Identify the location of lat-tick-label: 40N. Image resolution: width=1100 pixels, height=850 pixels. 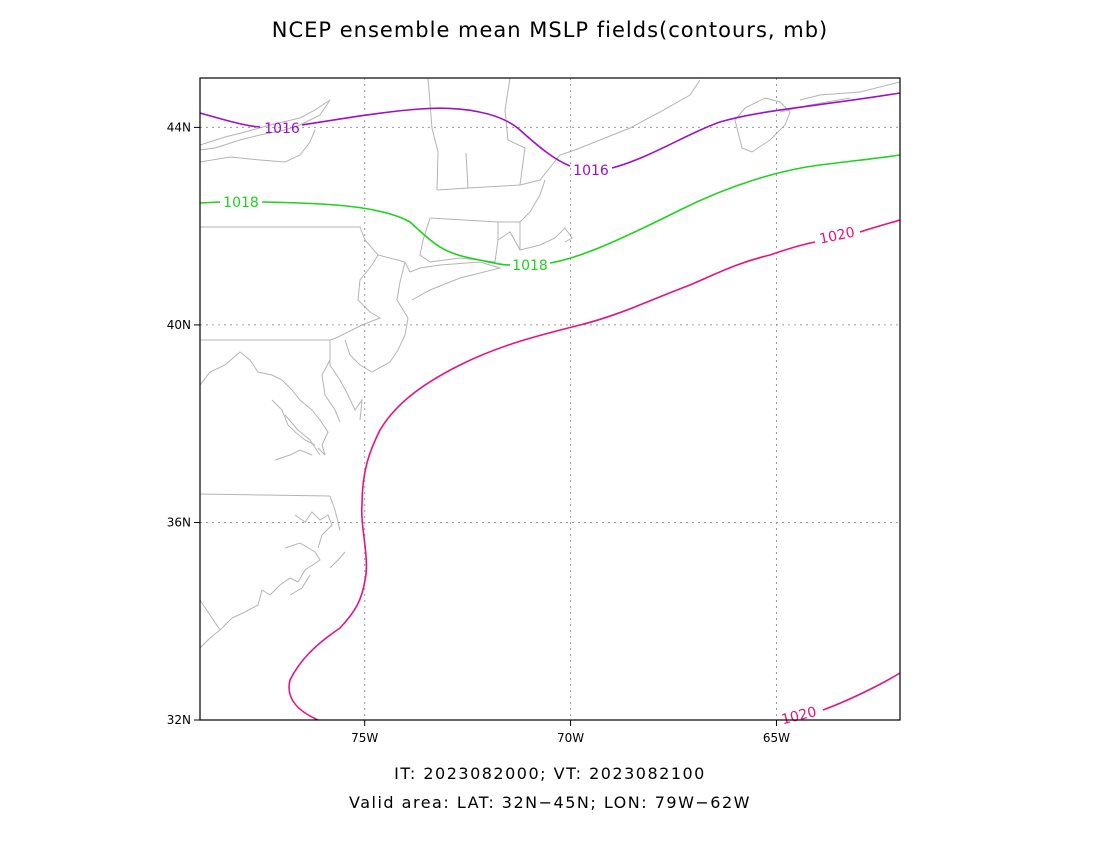
(179, 325).